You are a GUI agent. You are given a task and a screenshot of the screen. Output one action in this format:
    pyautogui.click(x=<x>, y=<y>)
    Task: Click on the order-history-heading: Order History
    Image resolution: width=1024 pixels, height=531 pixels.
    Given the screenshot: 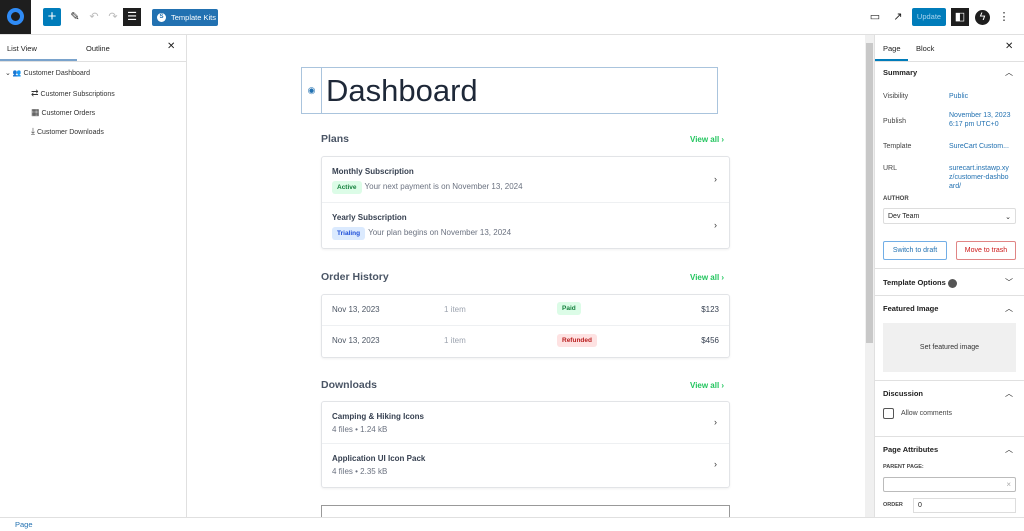 What is the action you would take?
    pyautogui.click(x=355, y=277)
    